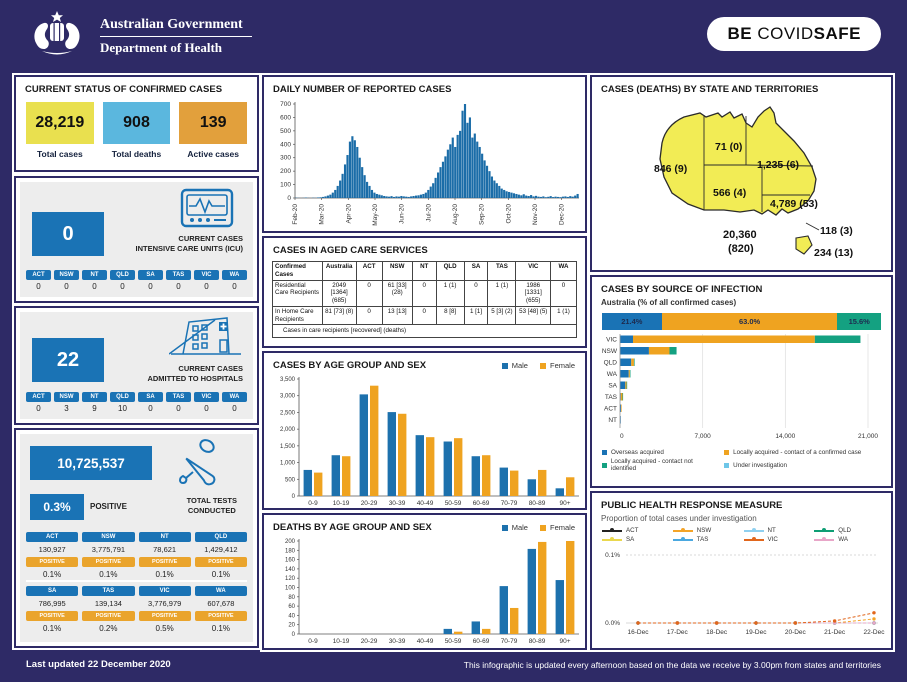 The width and height of the screenshot is (907, 682). What do you see at coordinates (220, 609) in the screenshot?
I see `state-test-cell: WA 607,678 POSITIVE 0.1%` at bounding box center [220, 609].